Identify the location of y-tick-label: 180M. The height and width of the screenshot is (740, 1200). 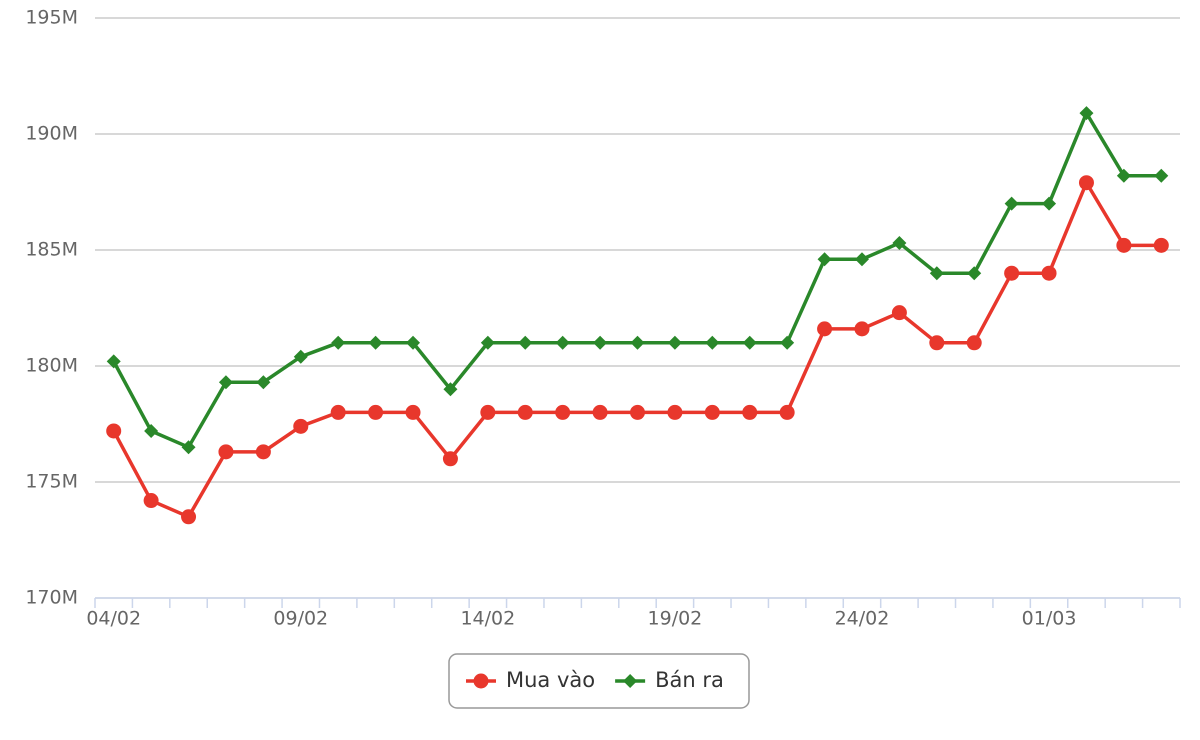
(51, 366).